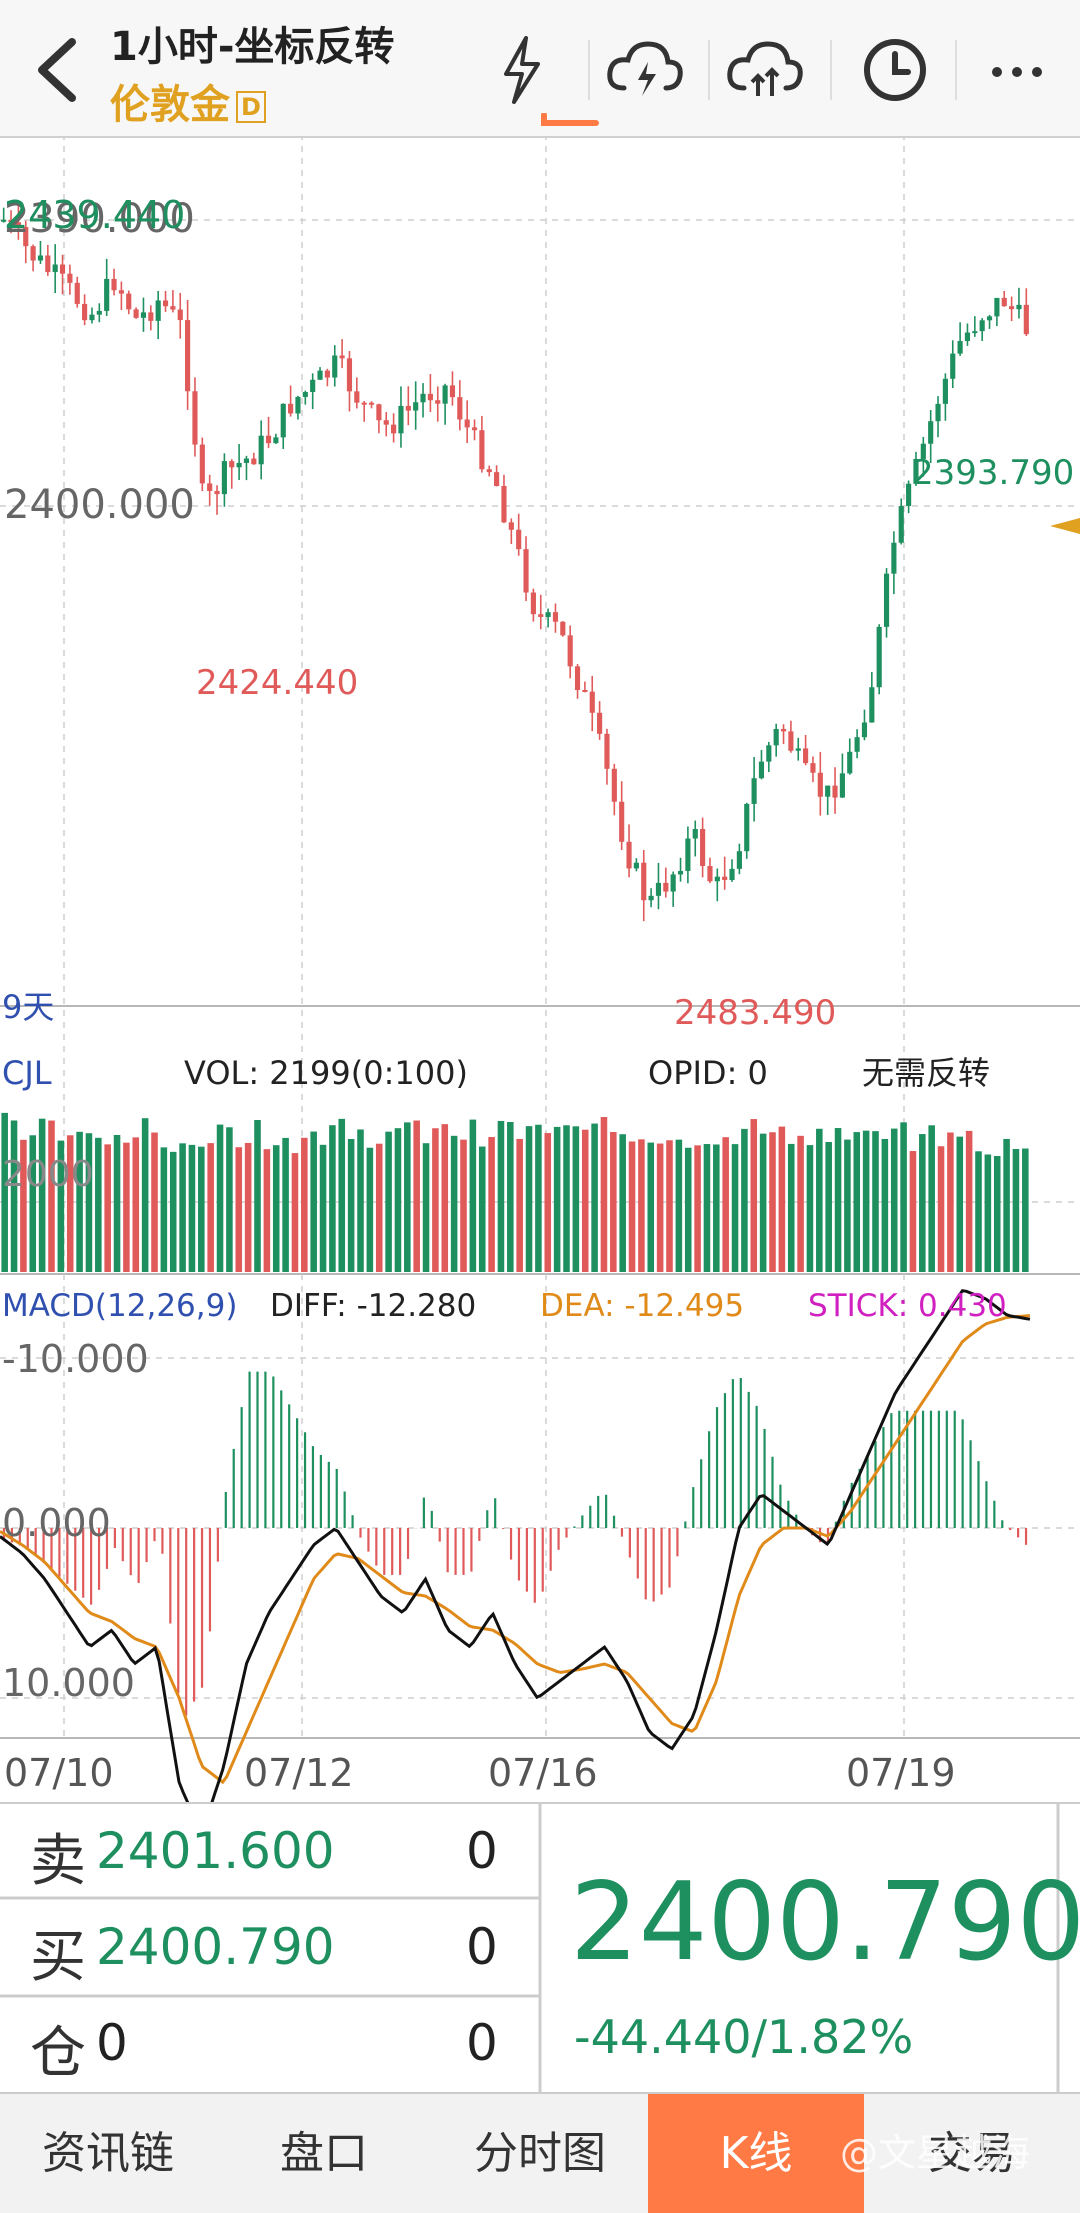 The height and width of the screenshot is (2213, 1080). What do you see at coordinates (215, 1947) in the screenshot?
I see `buy-price: 2400.790` at bounding box center [215, 1947].